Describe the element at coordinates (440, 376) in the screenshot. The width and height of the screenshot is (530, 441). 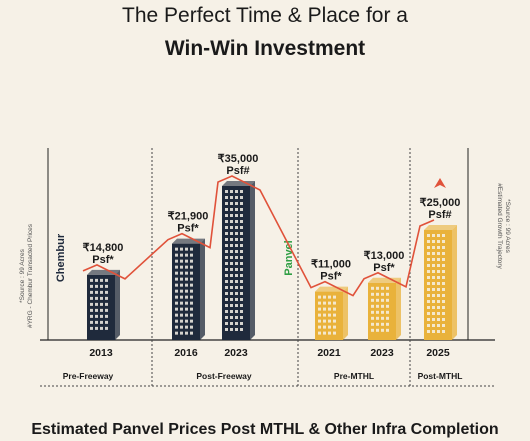
I see `period-label: Post-MTHL` at that location.